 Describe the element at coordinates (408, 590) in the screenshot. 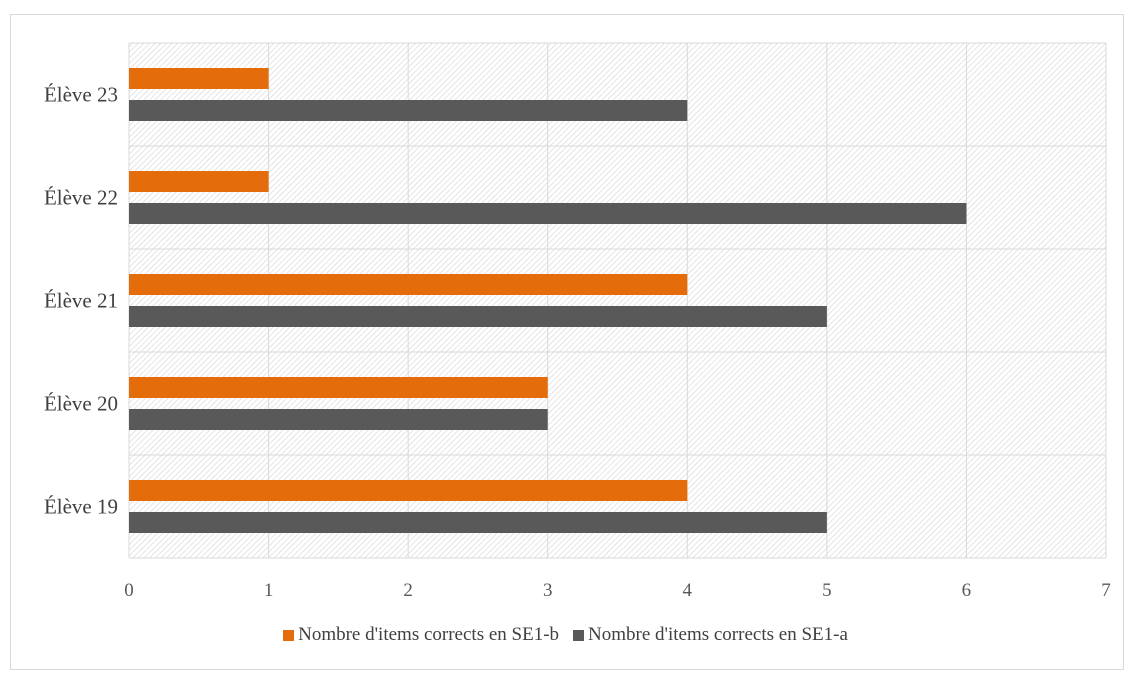

I see `x-tick-label: 2` at that location.